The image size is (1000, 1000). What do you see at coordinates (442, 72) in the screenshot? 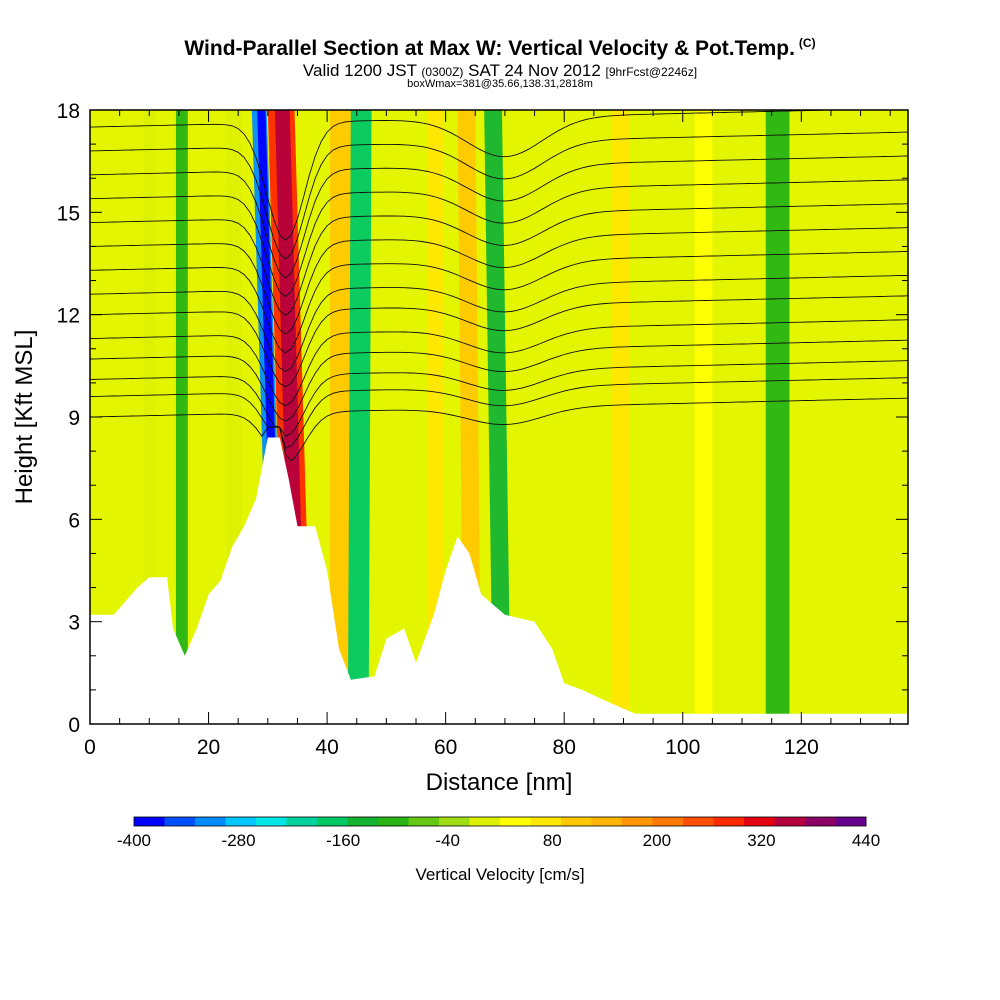
I see `utc-time: (0300Z)` at bounding box center [442, 72].